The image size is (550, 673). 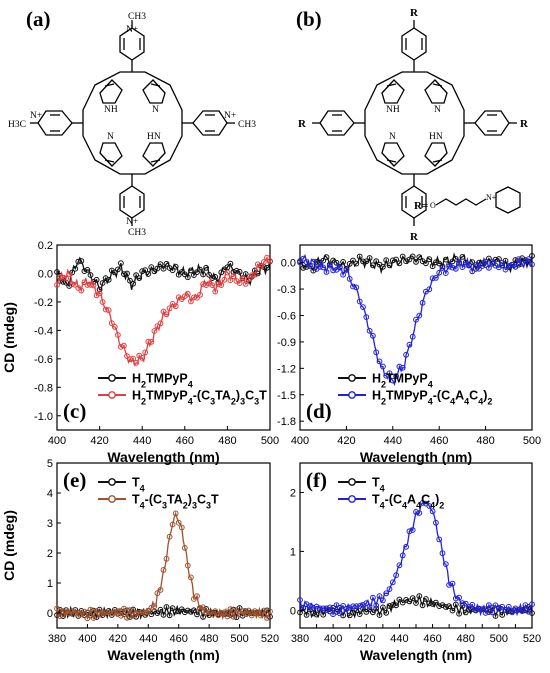 I want to click on structure-a-left-methyl: H3C, so click(x=17, y=125).